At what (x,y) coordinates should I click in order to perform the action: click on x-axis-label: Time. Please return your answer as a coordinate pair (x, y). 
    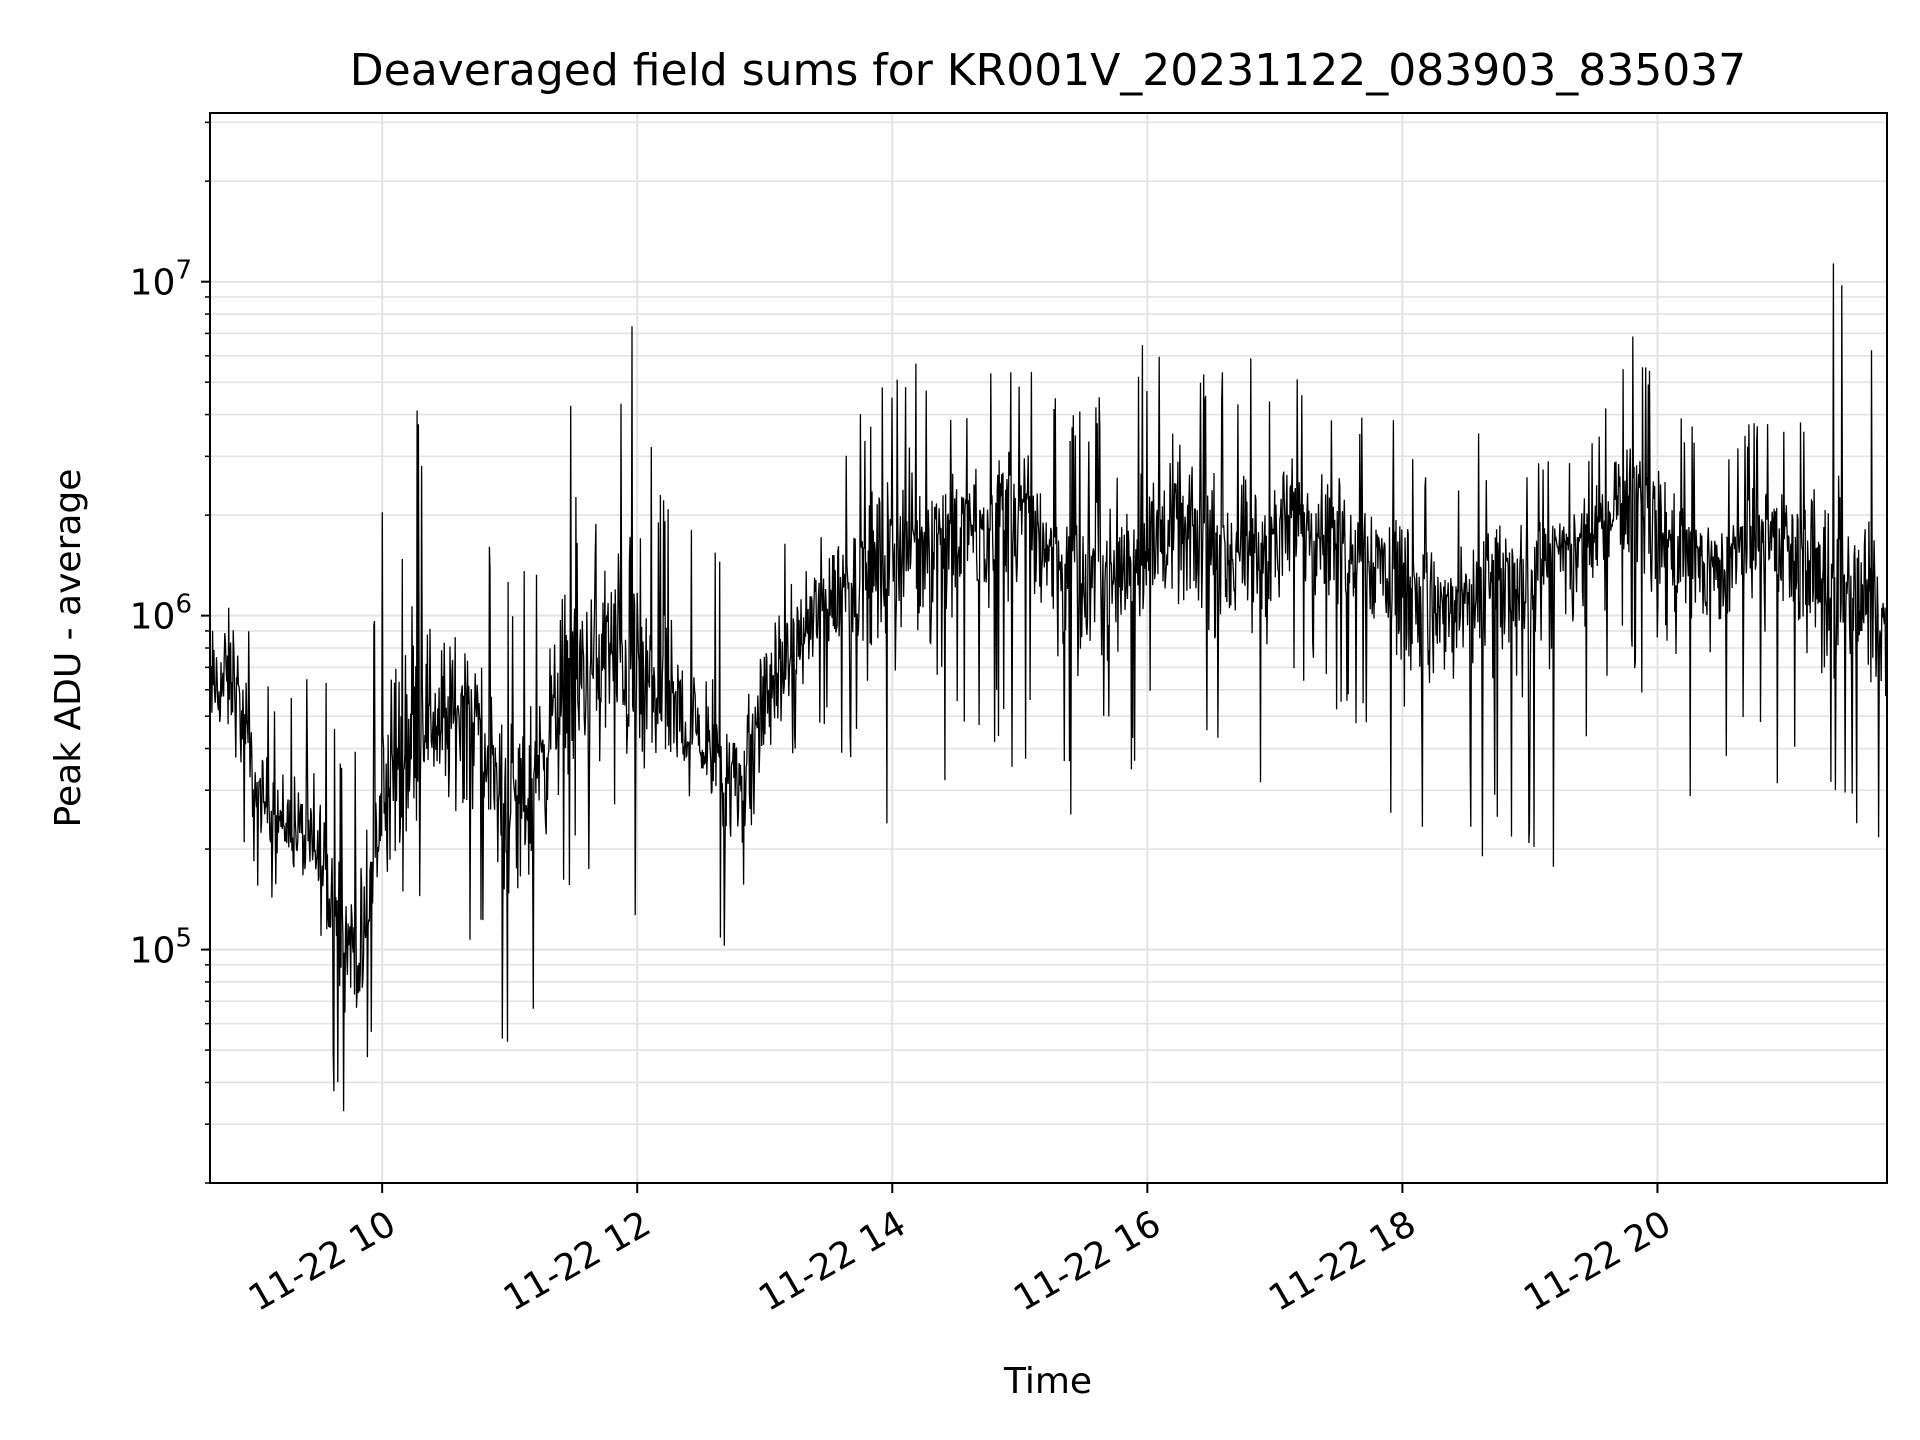
    Looking at the image, I should click on (1047, 1381).